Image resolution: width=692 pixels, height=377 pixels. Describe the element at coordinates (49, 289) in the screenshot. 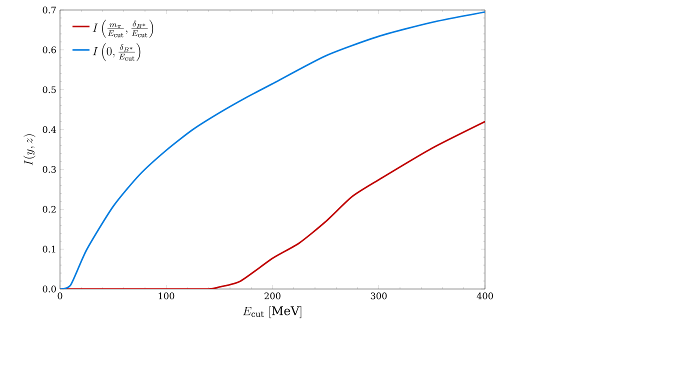

I see `y-tick-label: 0.0` at that location.